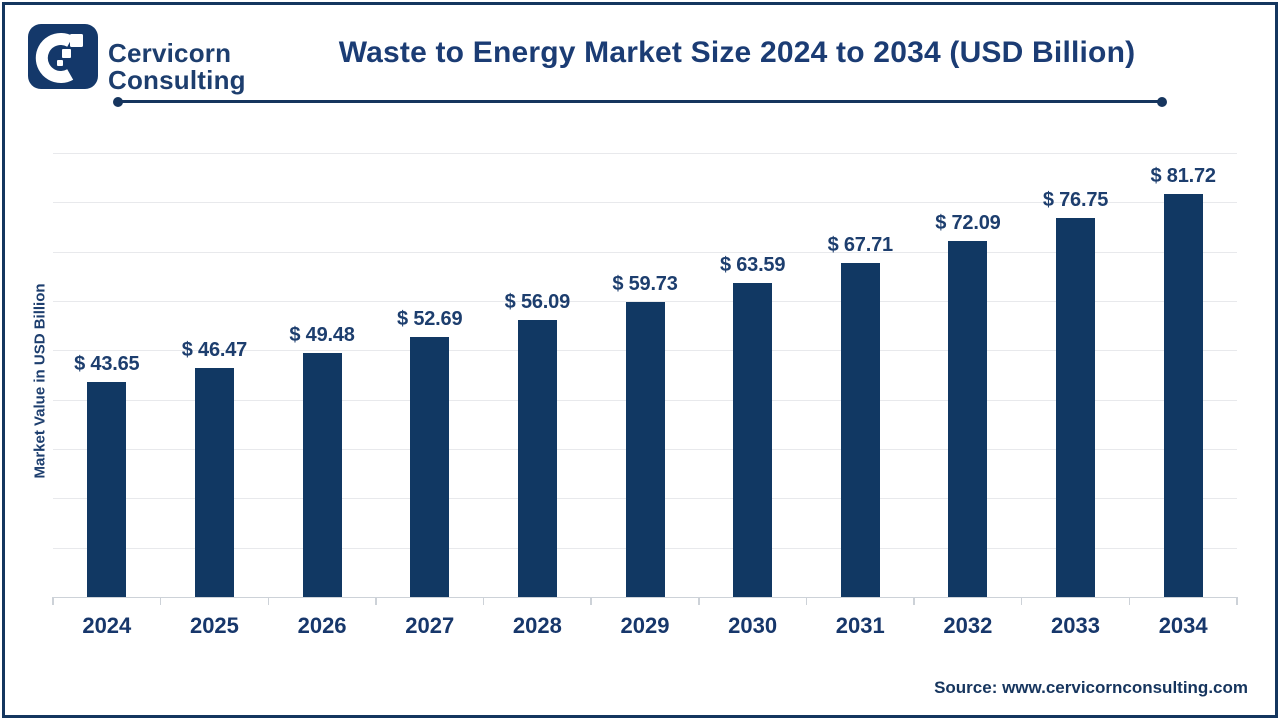 Image resolution: width=1280 pixels, height=720 pixels. Describe the element at coordinates (430, 467) in the screenshot. I see `bar-2027` at that location.